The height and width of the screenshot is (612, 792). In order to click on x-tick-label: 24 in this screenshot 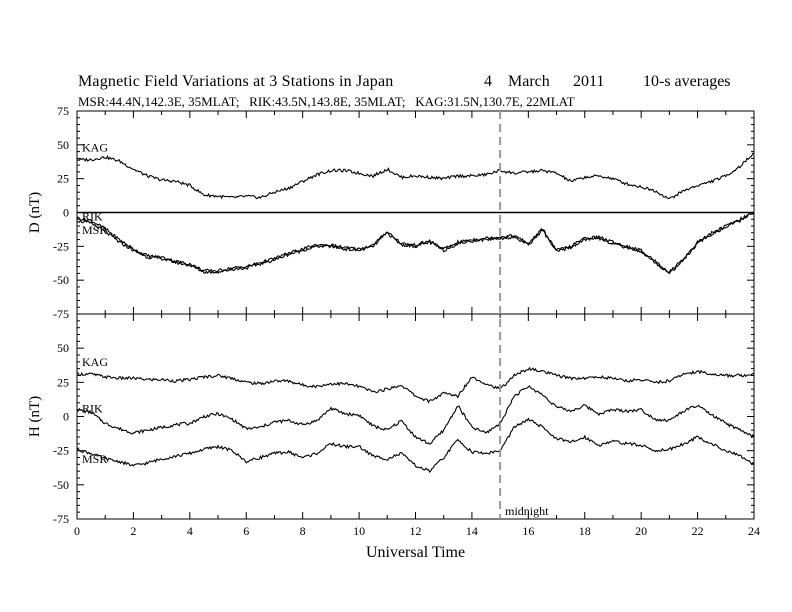, I will do `click(754, 531)`.